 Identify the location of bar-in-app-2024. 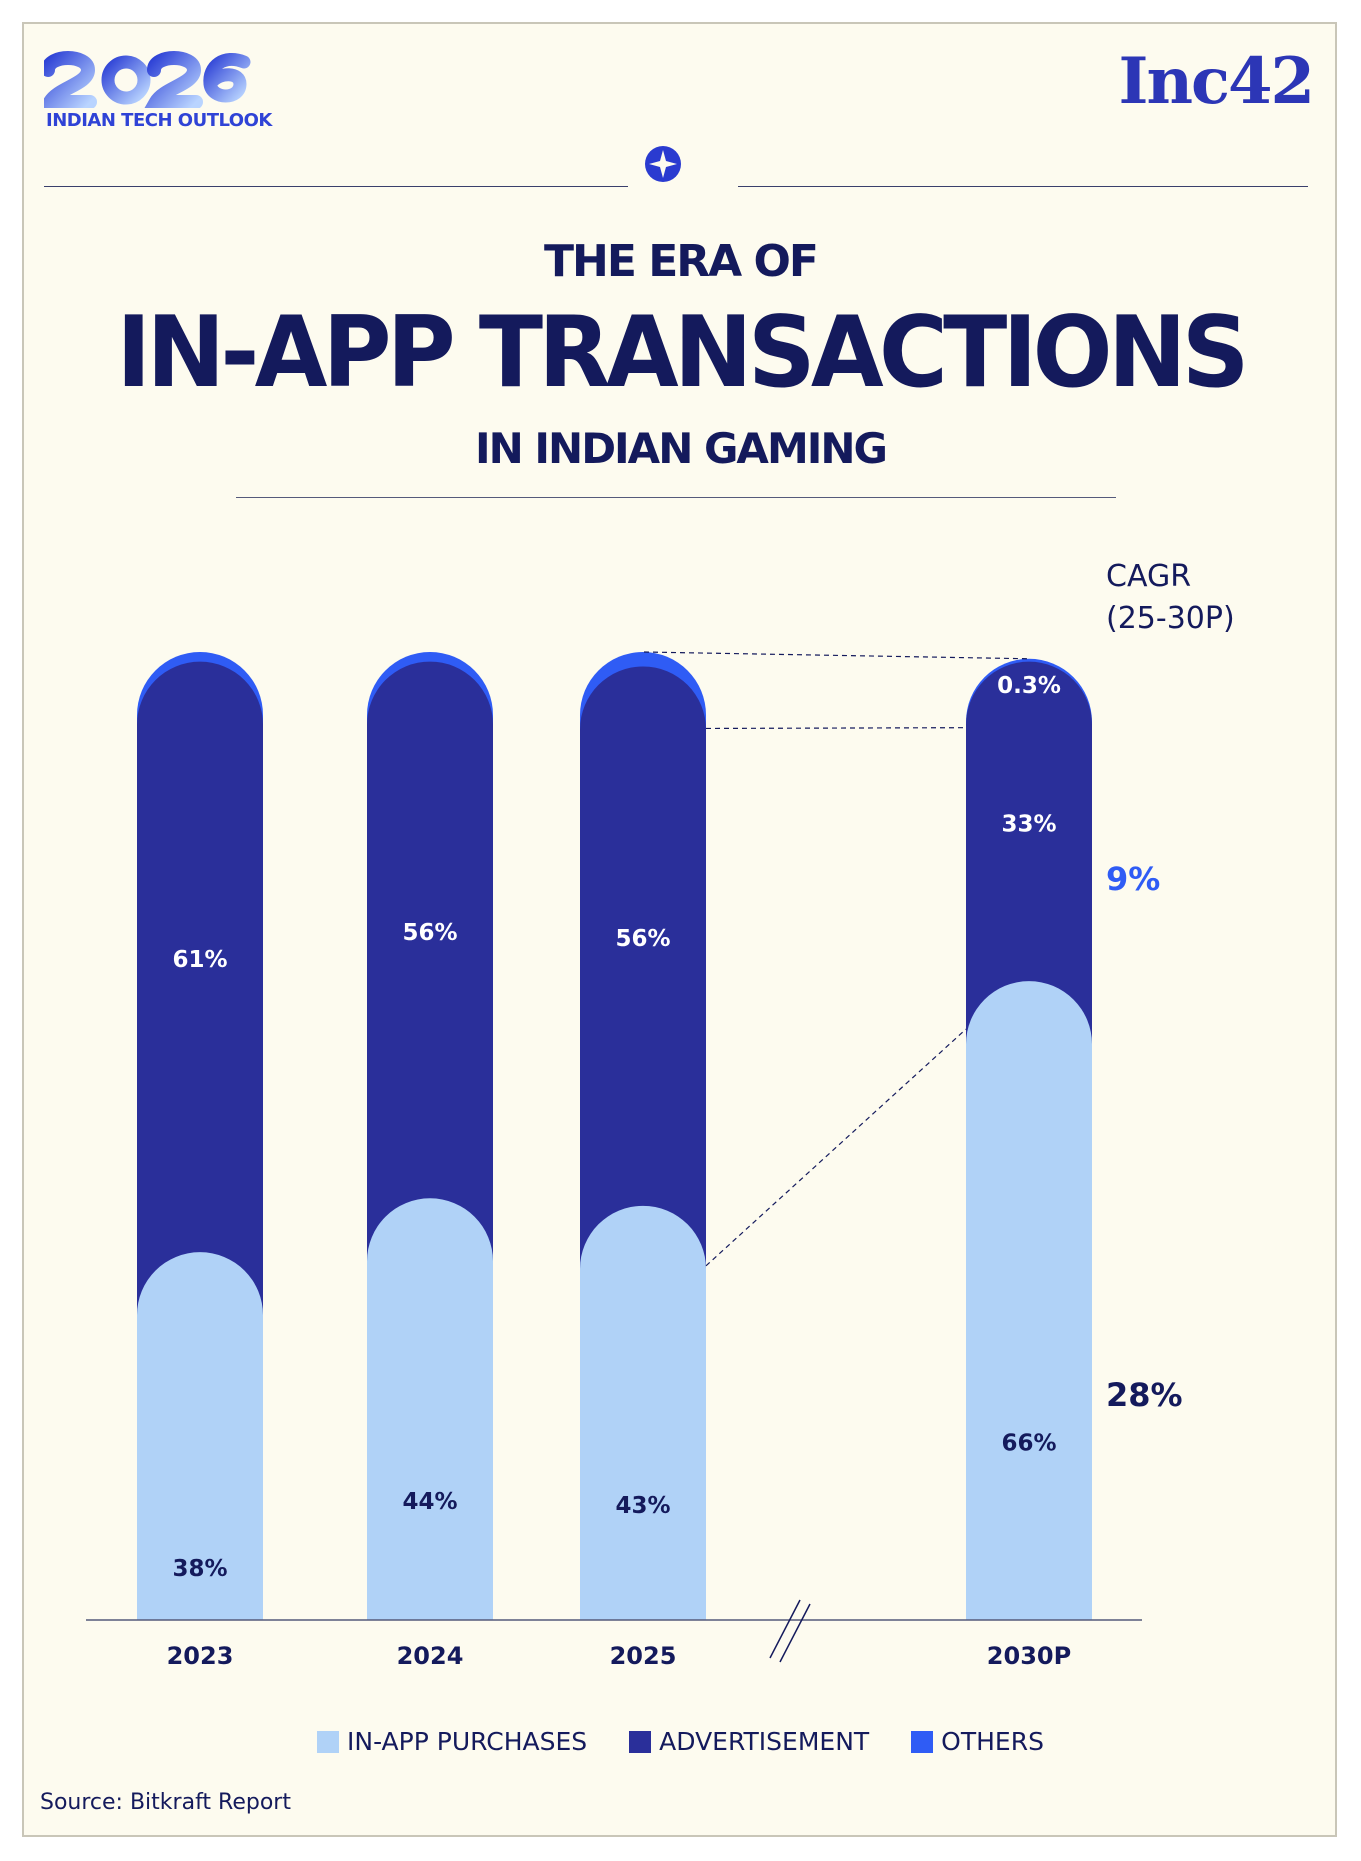
(430, 1409).